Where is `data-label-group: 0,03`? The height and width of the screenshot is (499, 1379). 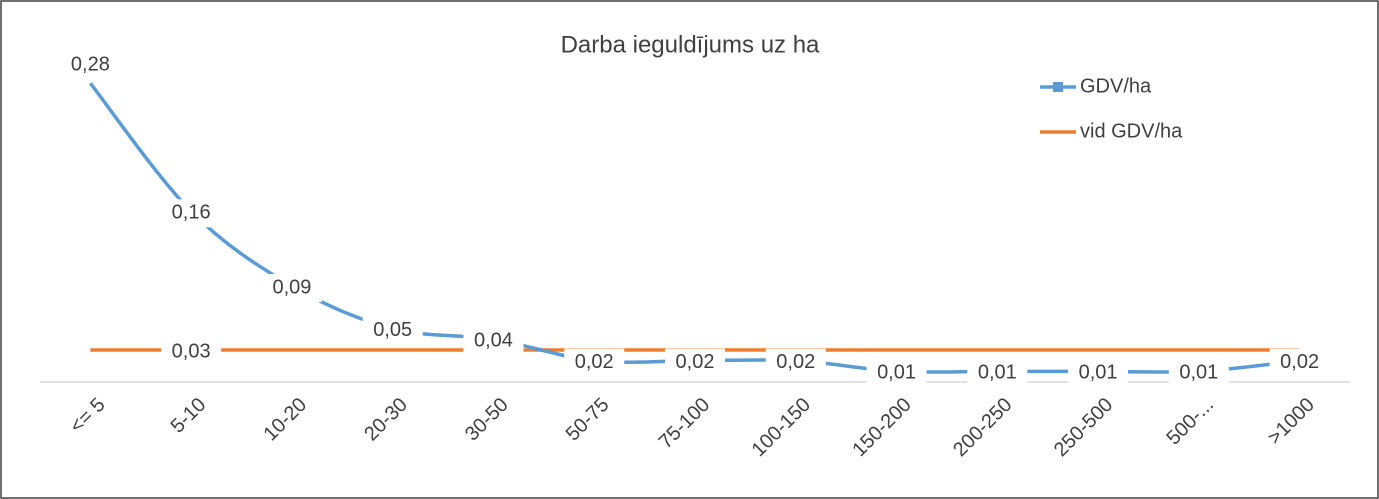 data-label-group: 0,03 is located at coordinates (191, 352).